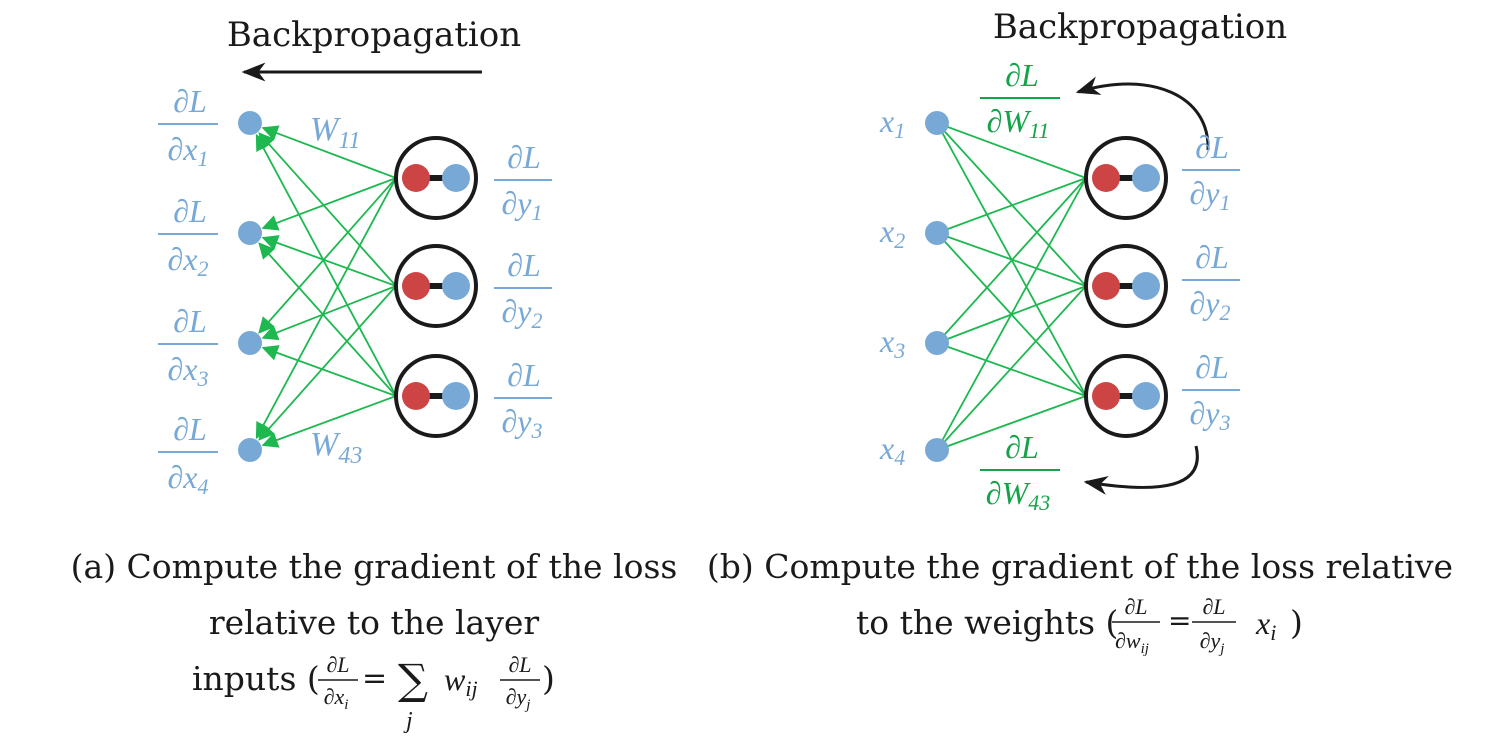  Describe the element at coordinates (892, 450) in the screenshot. I see `panel-b-input-label-4: x4` at that location.